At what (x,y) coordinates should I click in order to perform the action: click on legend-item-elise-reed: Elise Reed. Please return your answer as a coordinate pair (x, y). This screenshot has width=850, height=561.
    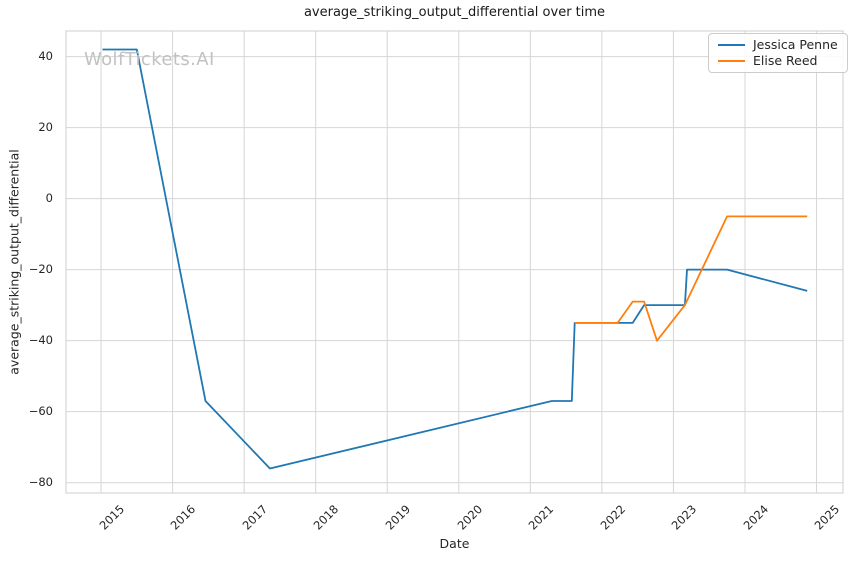
    Looking at the image, I should click on (778, 60).